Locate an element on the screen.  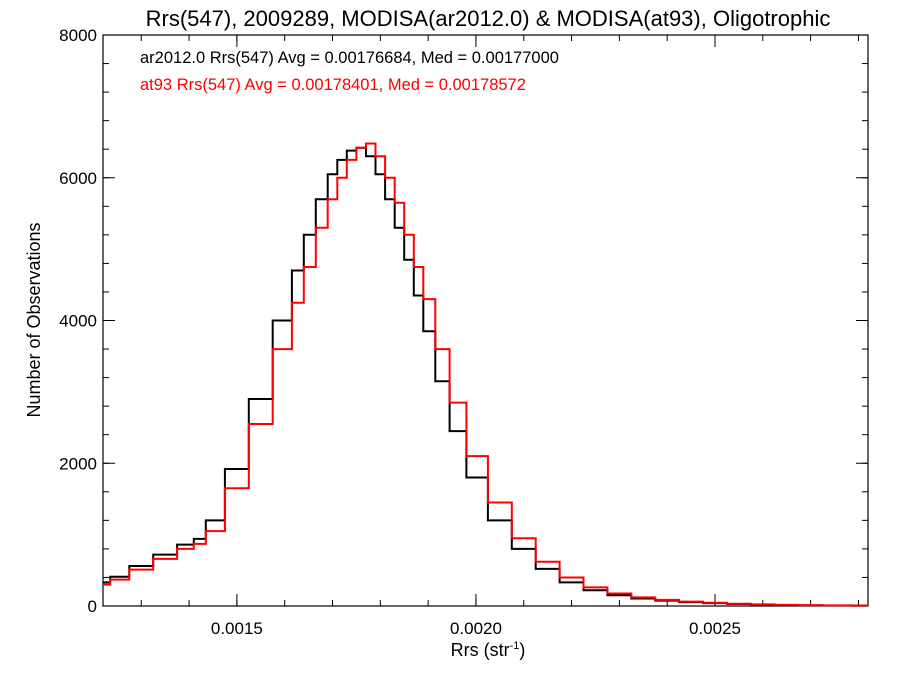
y-tick-label: 0 is located at coordinates (92, 606).